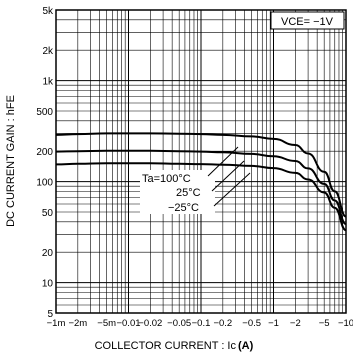  I want to click on y-axis-label: DC CURRENT GAIN : hFE, so click(11, 161).